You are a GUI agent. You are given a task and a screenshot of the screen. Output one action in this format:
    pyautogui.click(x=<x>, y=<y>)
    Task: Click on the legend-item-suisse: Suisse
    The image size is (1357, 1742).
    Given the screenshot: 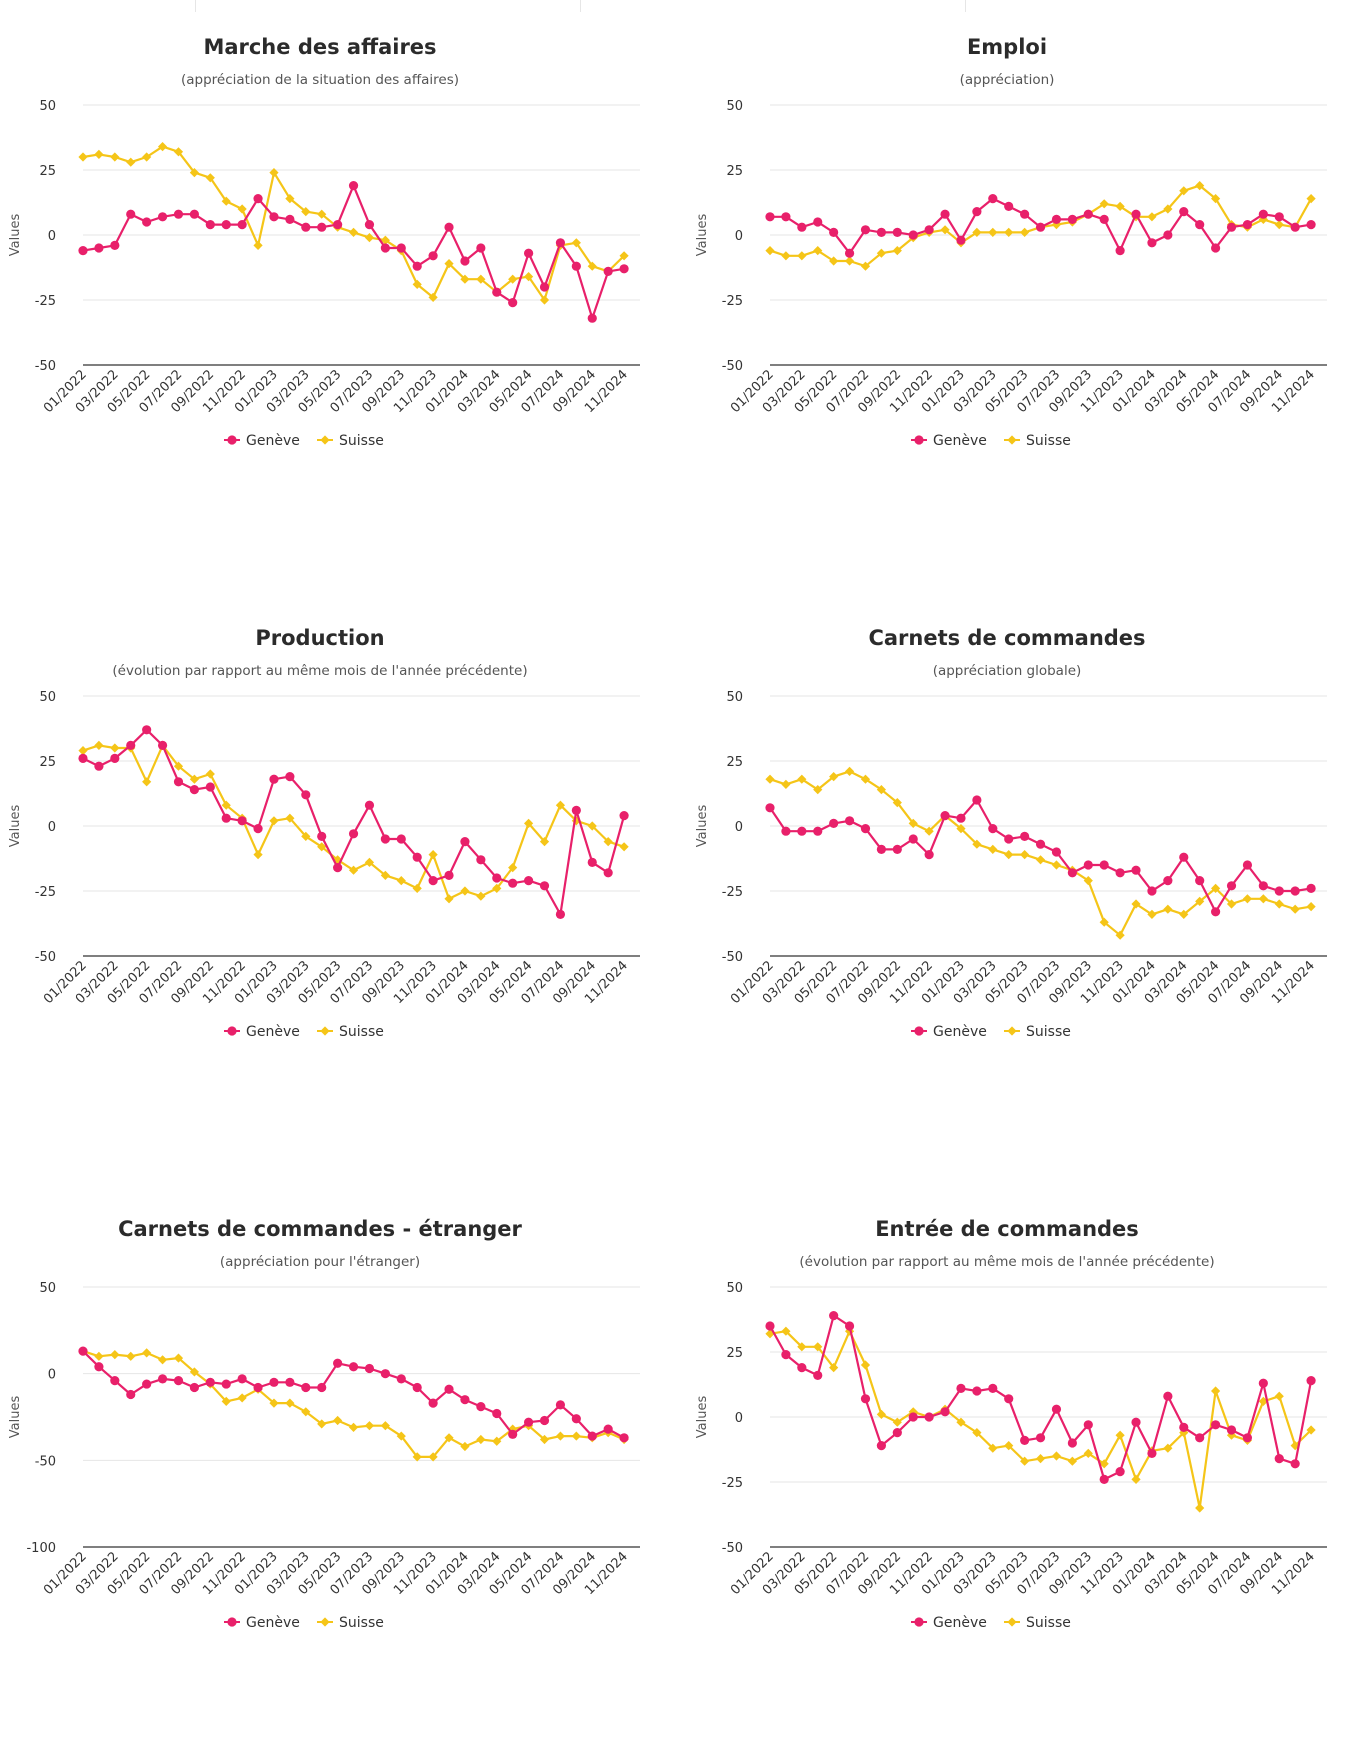 What is the action you would take?
    pyautogui.click(x=350, y=1032)
    